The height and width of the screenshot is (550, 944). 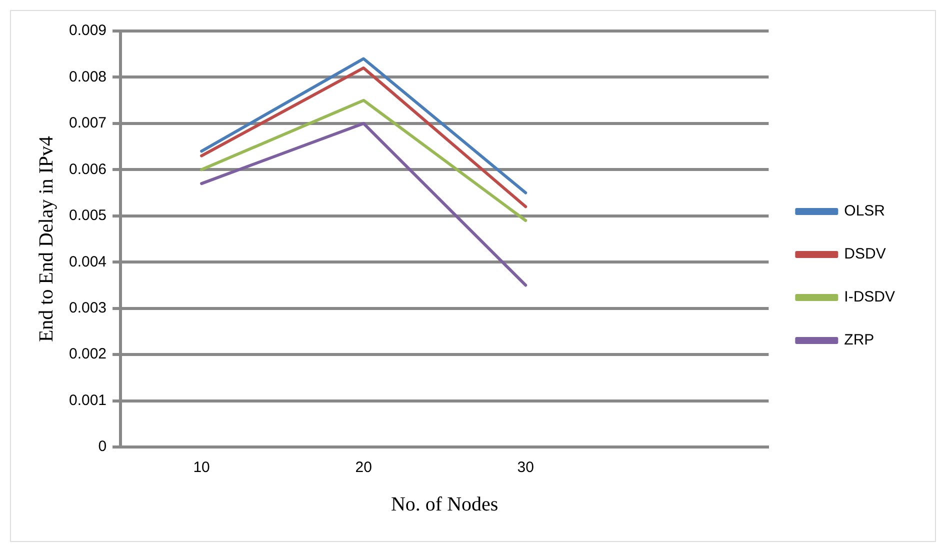 What do you see at coordinates (444, 504) in the screenshot?
I see `x-axis-title: No. of Nodes` at bounding box center [444, 504].